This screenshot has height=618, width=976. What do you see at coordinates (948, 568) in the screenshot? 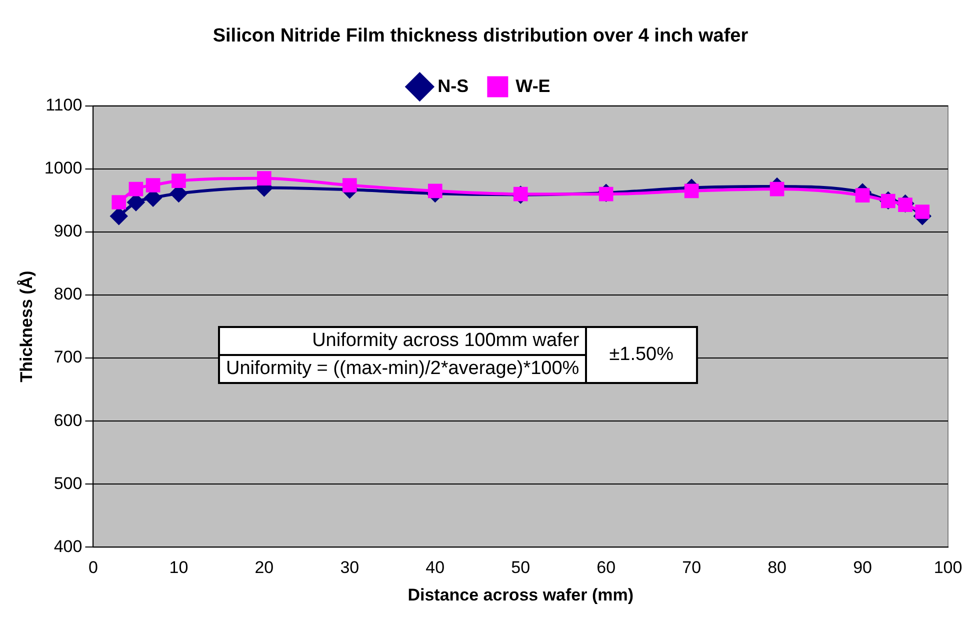
I see `x-tick-label: 100` at bounding box center [948, 568].